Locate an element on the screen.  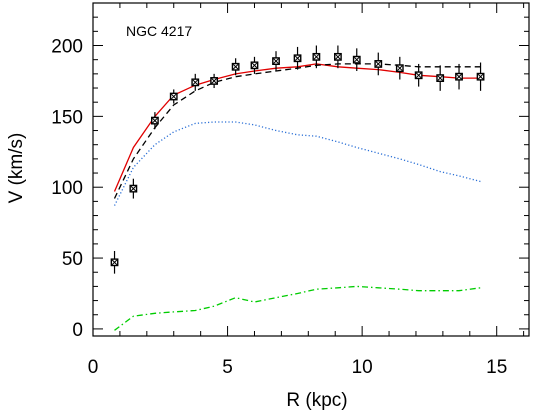
halo-curve is located at coordinates (297, 308).